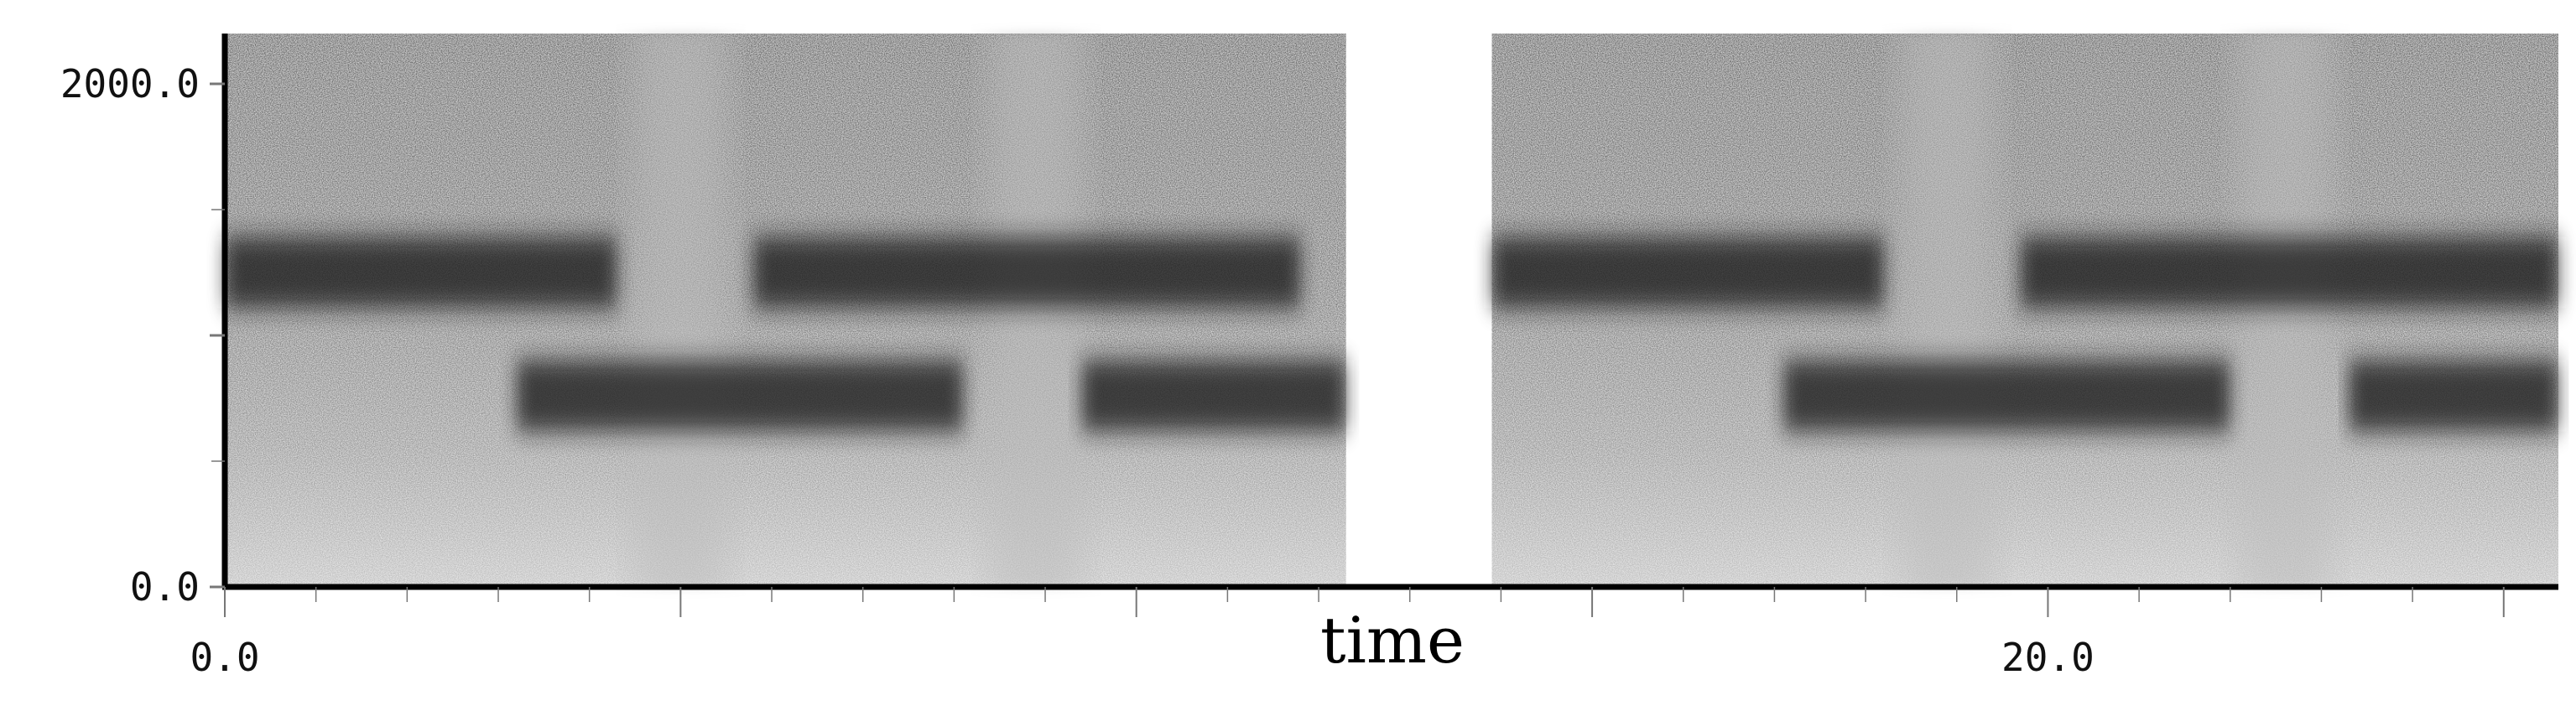  Describe the element at coordinates (217, 336) in the screenshot. I see `y-ticks` at that location.